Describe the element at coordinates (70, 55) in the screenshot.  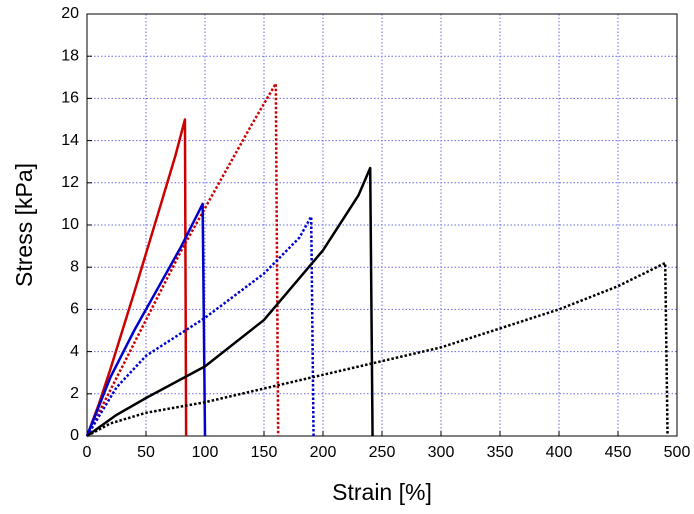
I see `y-tick-label: 18` at that location.